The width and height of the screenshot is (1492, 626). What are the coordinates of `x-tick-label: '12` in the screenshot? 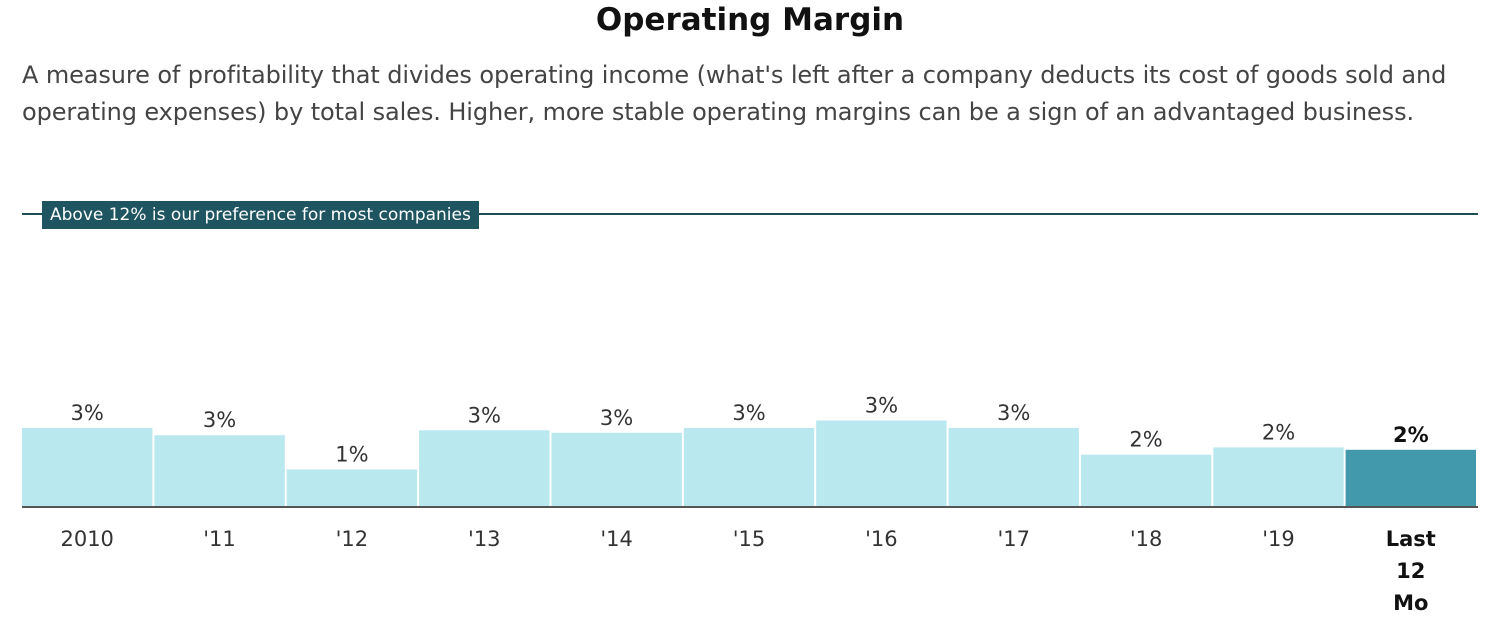 It's located at (352, 539).